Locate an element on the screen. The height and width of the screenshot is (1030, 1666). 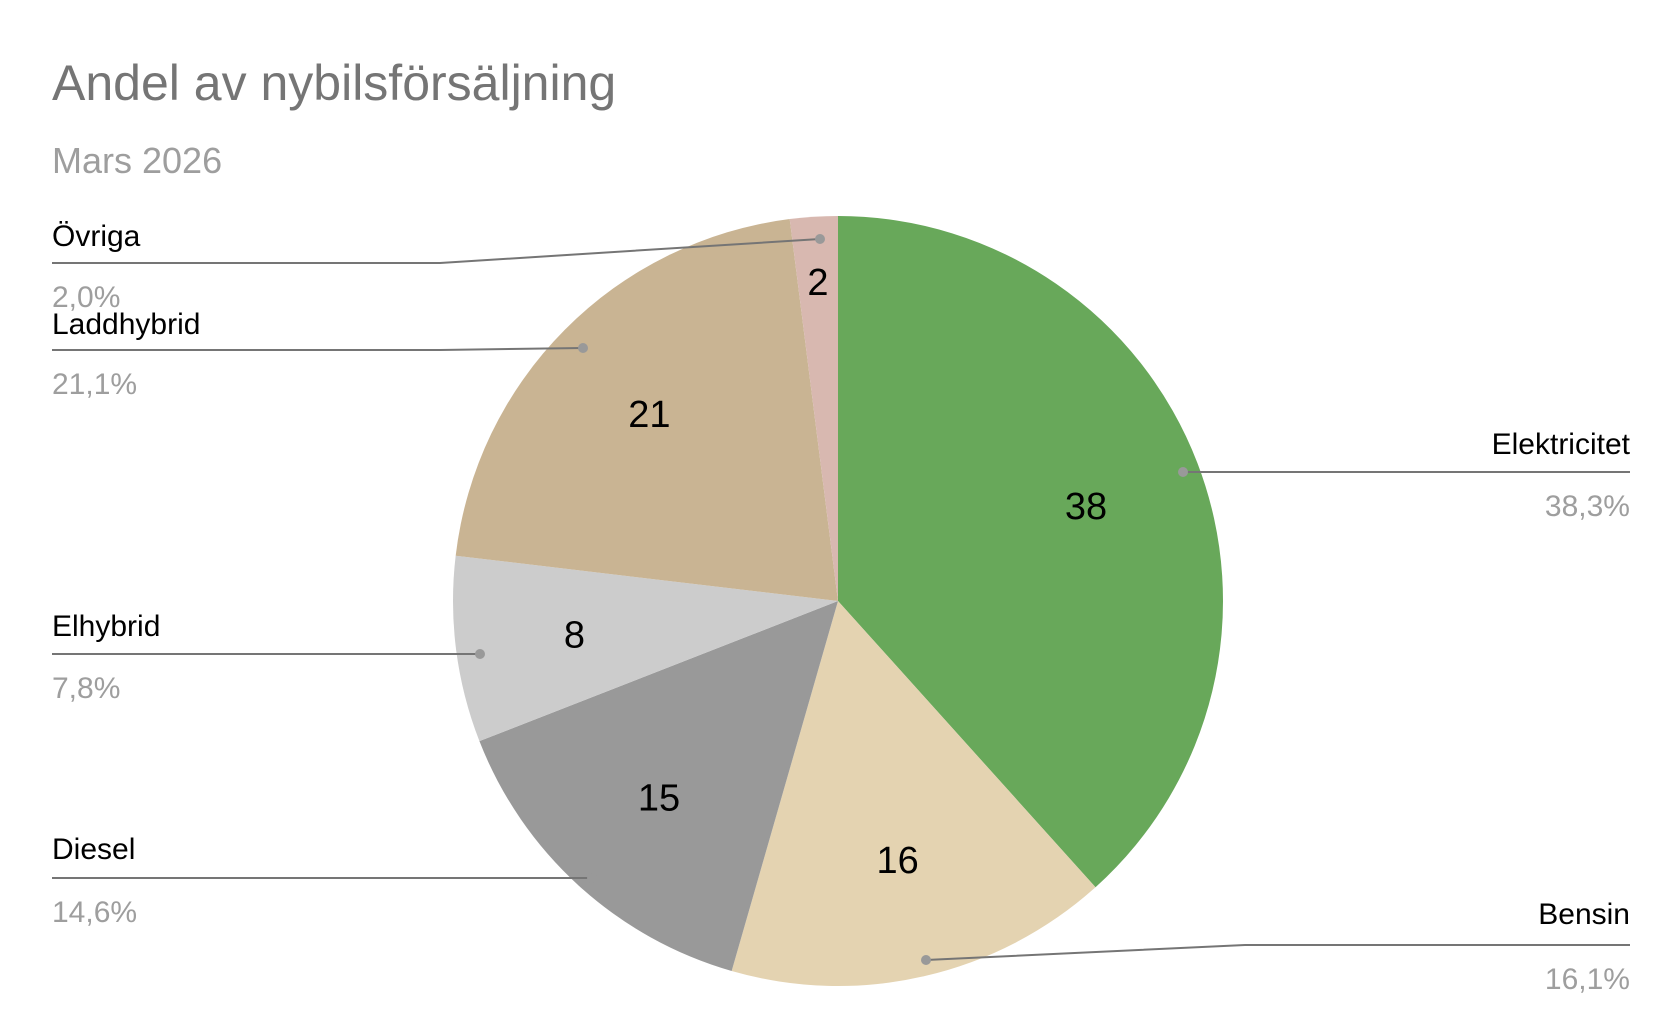
legend-name-bensin: Bensin is located at coordinates (1584, 914).